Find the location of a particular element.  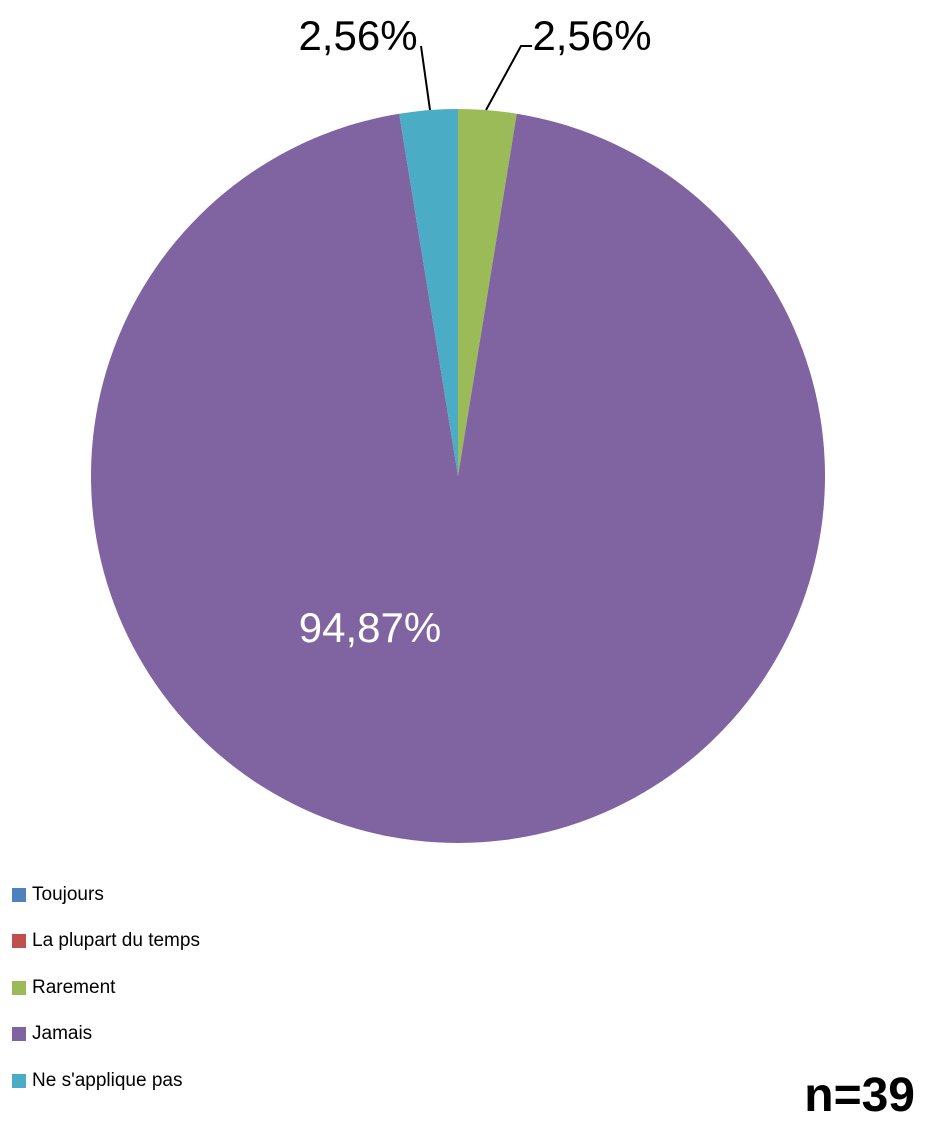

pie-slice-ne-s-applique-pas is located at coordinates (428, 292).